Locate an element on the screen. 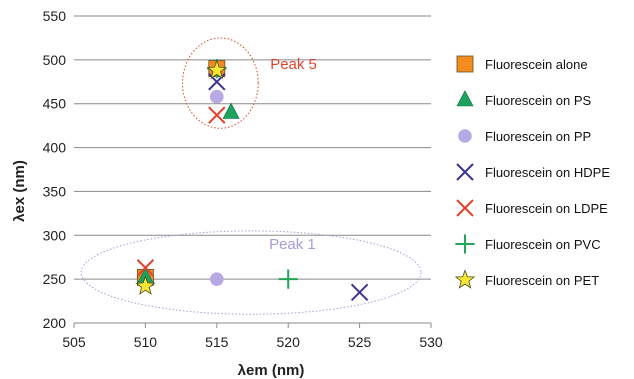 The image size is (634, 379). x-tick-label: 505 is located at coordinates (74, 342).